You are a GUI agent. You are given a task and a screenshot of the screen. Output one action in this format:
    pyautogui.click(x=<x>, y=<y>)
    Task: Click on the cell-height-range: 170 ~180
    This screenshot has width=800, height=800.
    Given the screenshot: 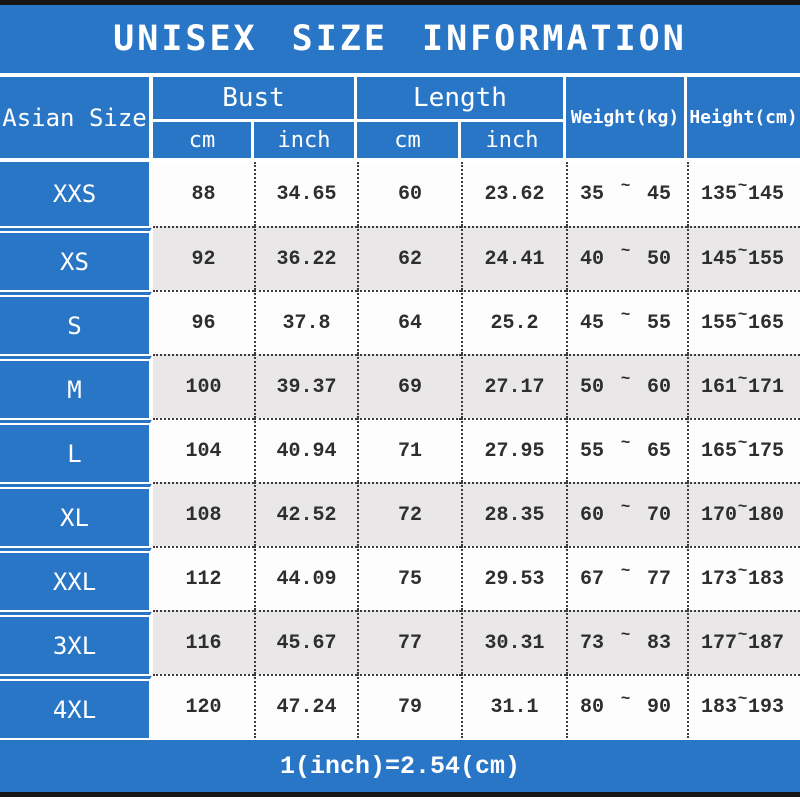 What is the action you would take?
    pyautogui.click(x=743, y=514)
    